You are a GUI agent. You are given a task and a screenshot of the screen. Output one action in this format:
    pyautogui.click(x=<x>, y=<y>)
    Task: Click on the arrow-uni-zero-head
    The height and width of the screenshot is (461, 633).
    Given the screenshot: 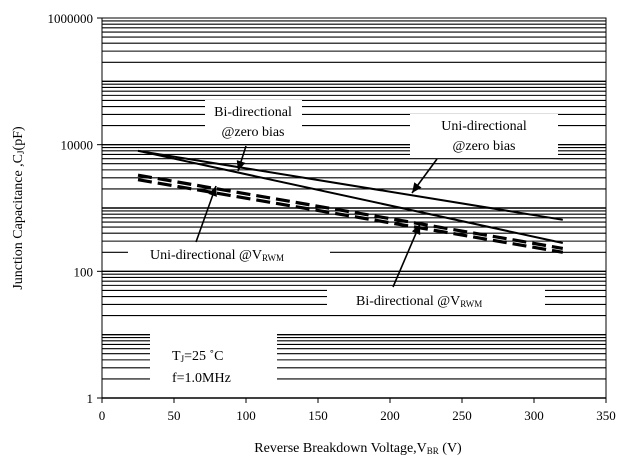 What is the action you would take?
    pyautogui.click(x=417, y=187)
    